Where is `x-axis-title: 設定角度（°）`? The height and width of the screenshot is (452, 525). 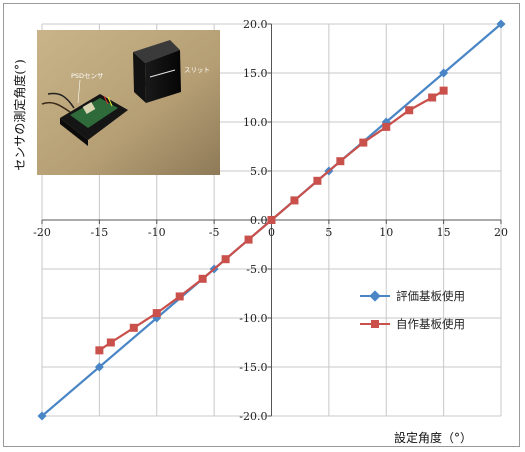 x-axis-title: 設定角度（°） is located at coordinates (433, 437).